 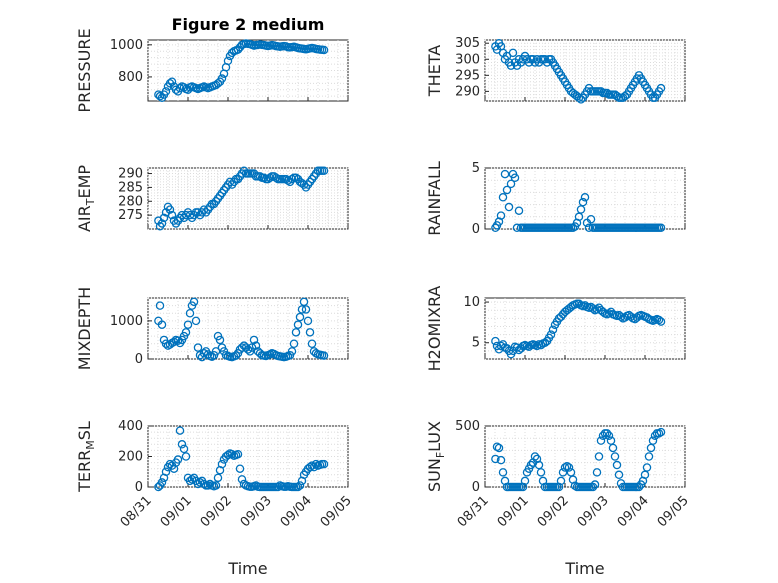 I want to click on figure-title: Figure 2 medium, so click(x=248, y=24).